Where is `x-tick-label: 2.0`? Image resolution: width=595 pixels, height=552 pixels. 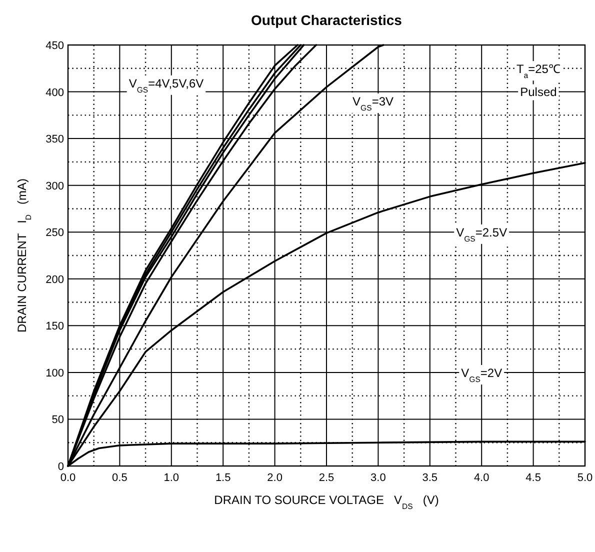
x-tick-label: 2.0 is located at coordinates (274, 478).